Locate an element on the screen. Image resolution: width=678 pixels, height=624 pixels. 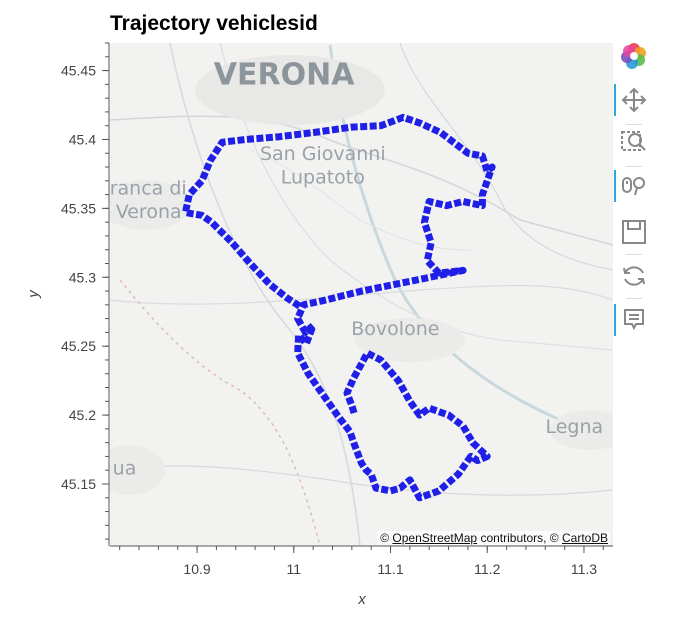
x-tick-label: 11.1 is located at coordinates (390, 569).